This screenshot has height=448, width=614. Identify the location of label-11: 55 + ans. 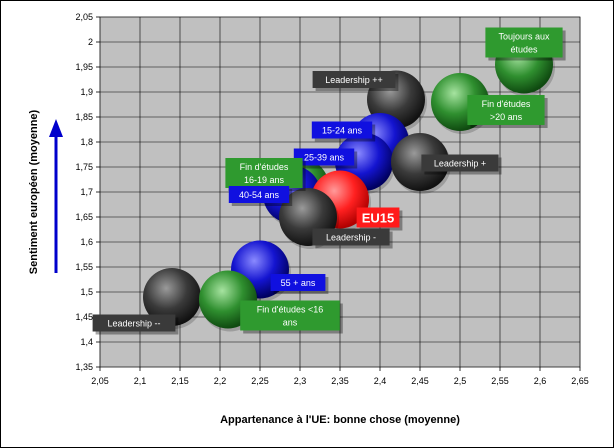
(299, 284).